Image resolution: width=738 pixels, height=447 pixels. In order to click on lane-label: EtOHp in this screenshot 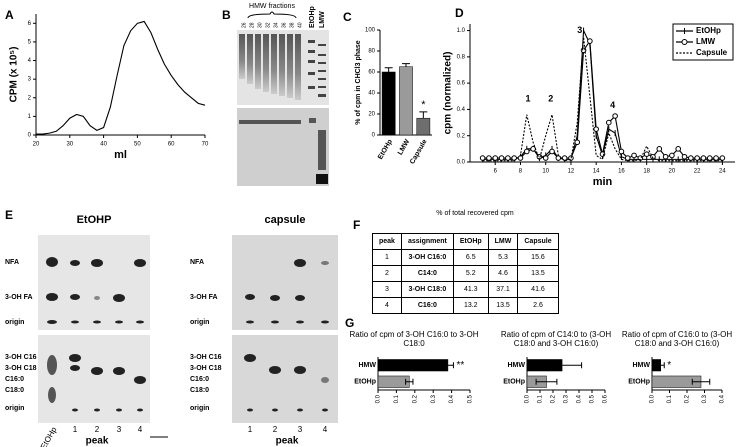, I will do `click(49, 436)`.